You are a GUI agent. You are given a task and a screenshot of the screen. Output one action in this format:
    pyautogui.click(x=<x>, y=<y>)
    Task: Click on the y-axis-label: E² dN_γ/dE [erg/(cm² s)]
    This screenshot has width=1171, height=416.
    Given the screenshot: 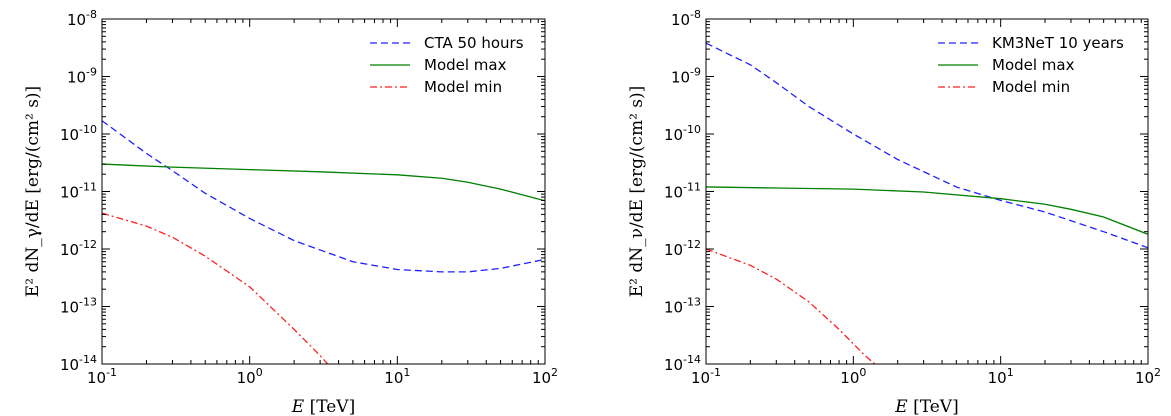 What is the action you would take?
    pyautogui.click(x=33, y=191)
    